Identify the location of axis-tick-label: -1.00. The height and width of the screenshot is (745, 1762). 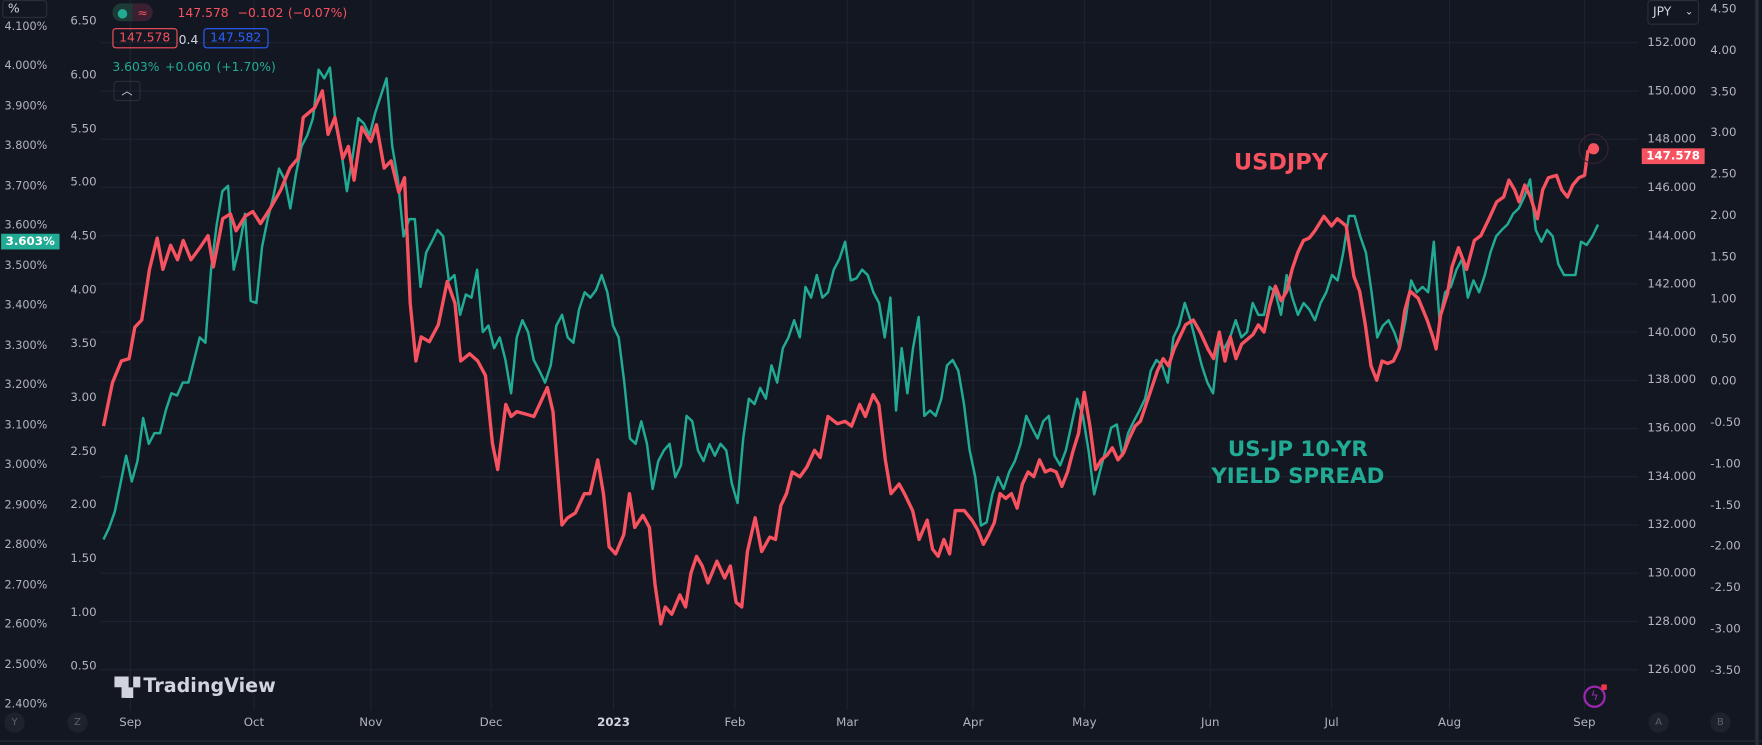
(1725, 464).